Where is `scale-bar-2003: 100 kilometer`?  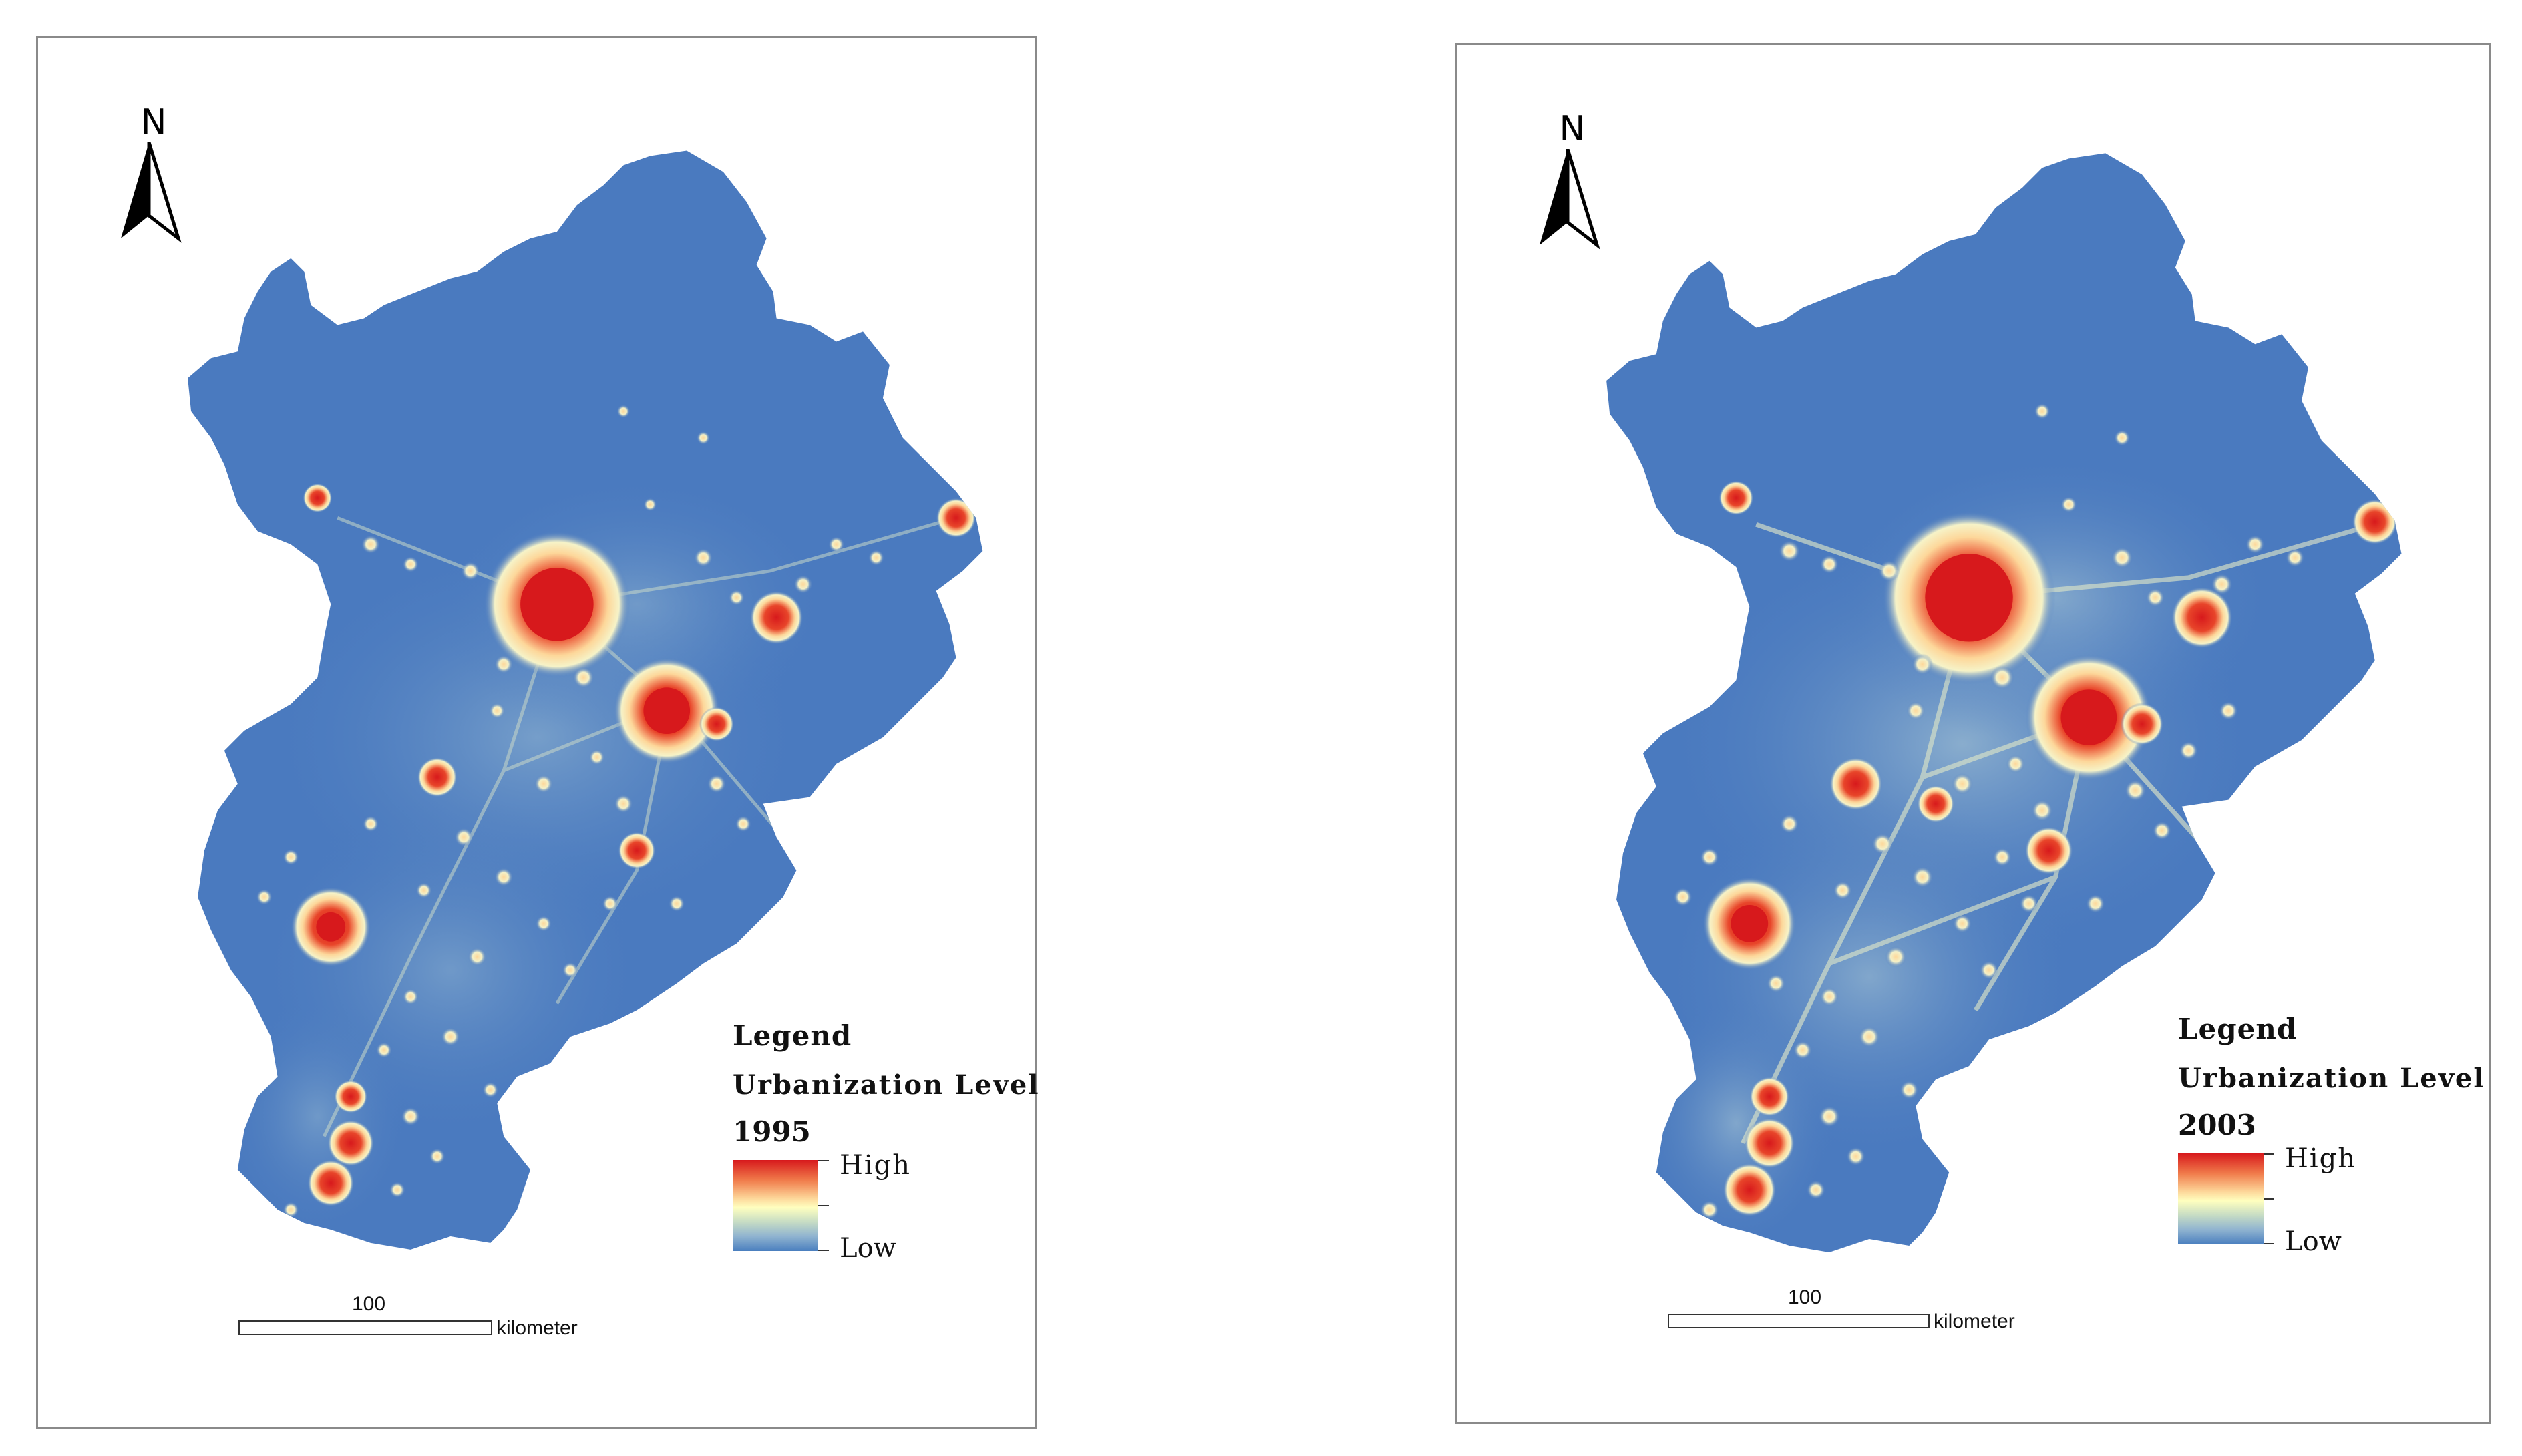
scale-bar-2003: 100 kilometer is located at coordinates (1855, 1317).